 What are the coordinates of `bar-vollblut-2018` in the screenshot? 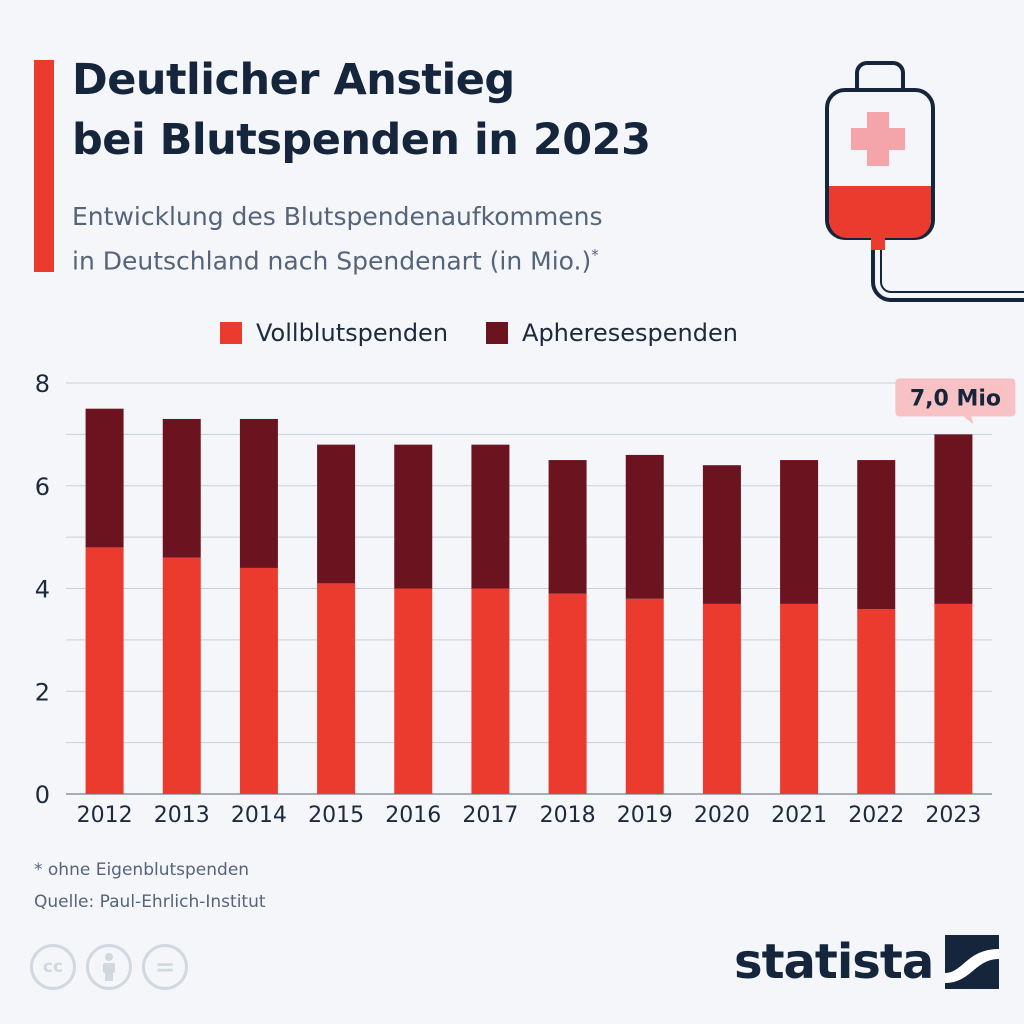 It's located at (567, 693).